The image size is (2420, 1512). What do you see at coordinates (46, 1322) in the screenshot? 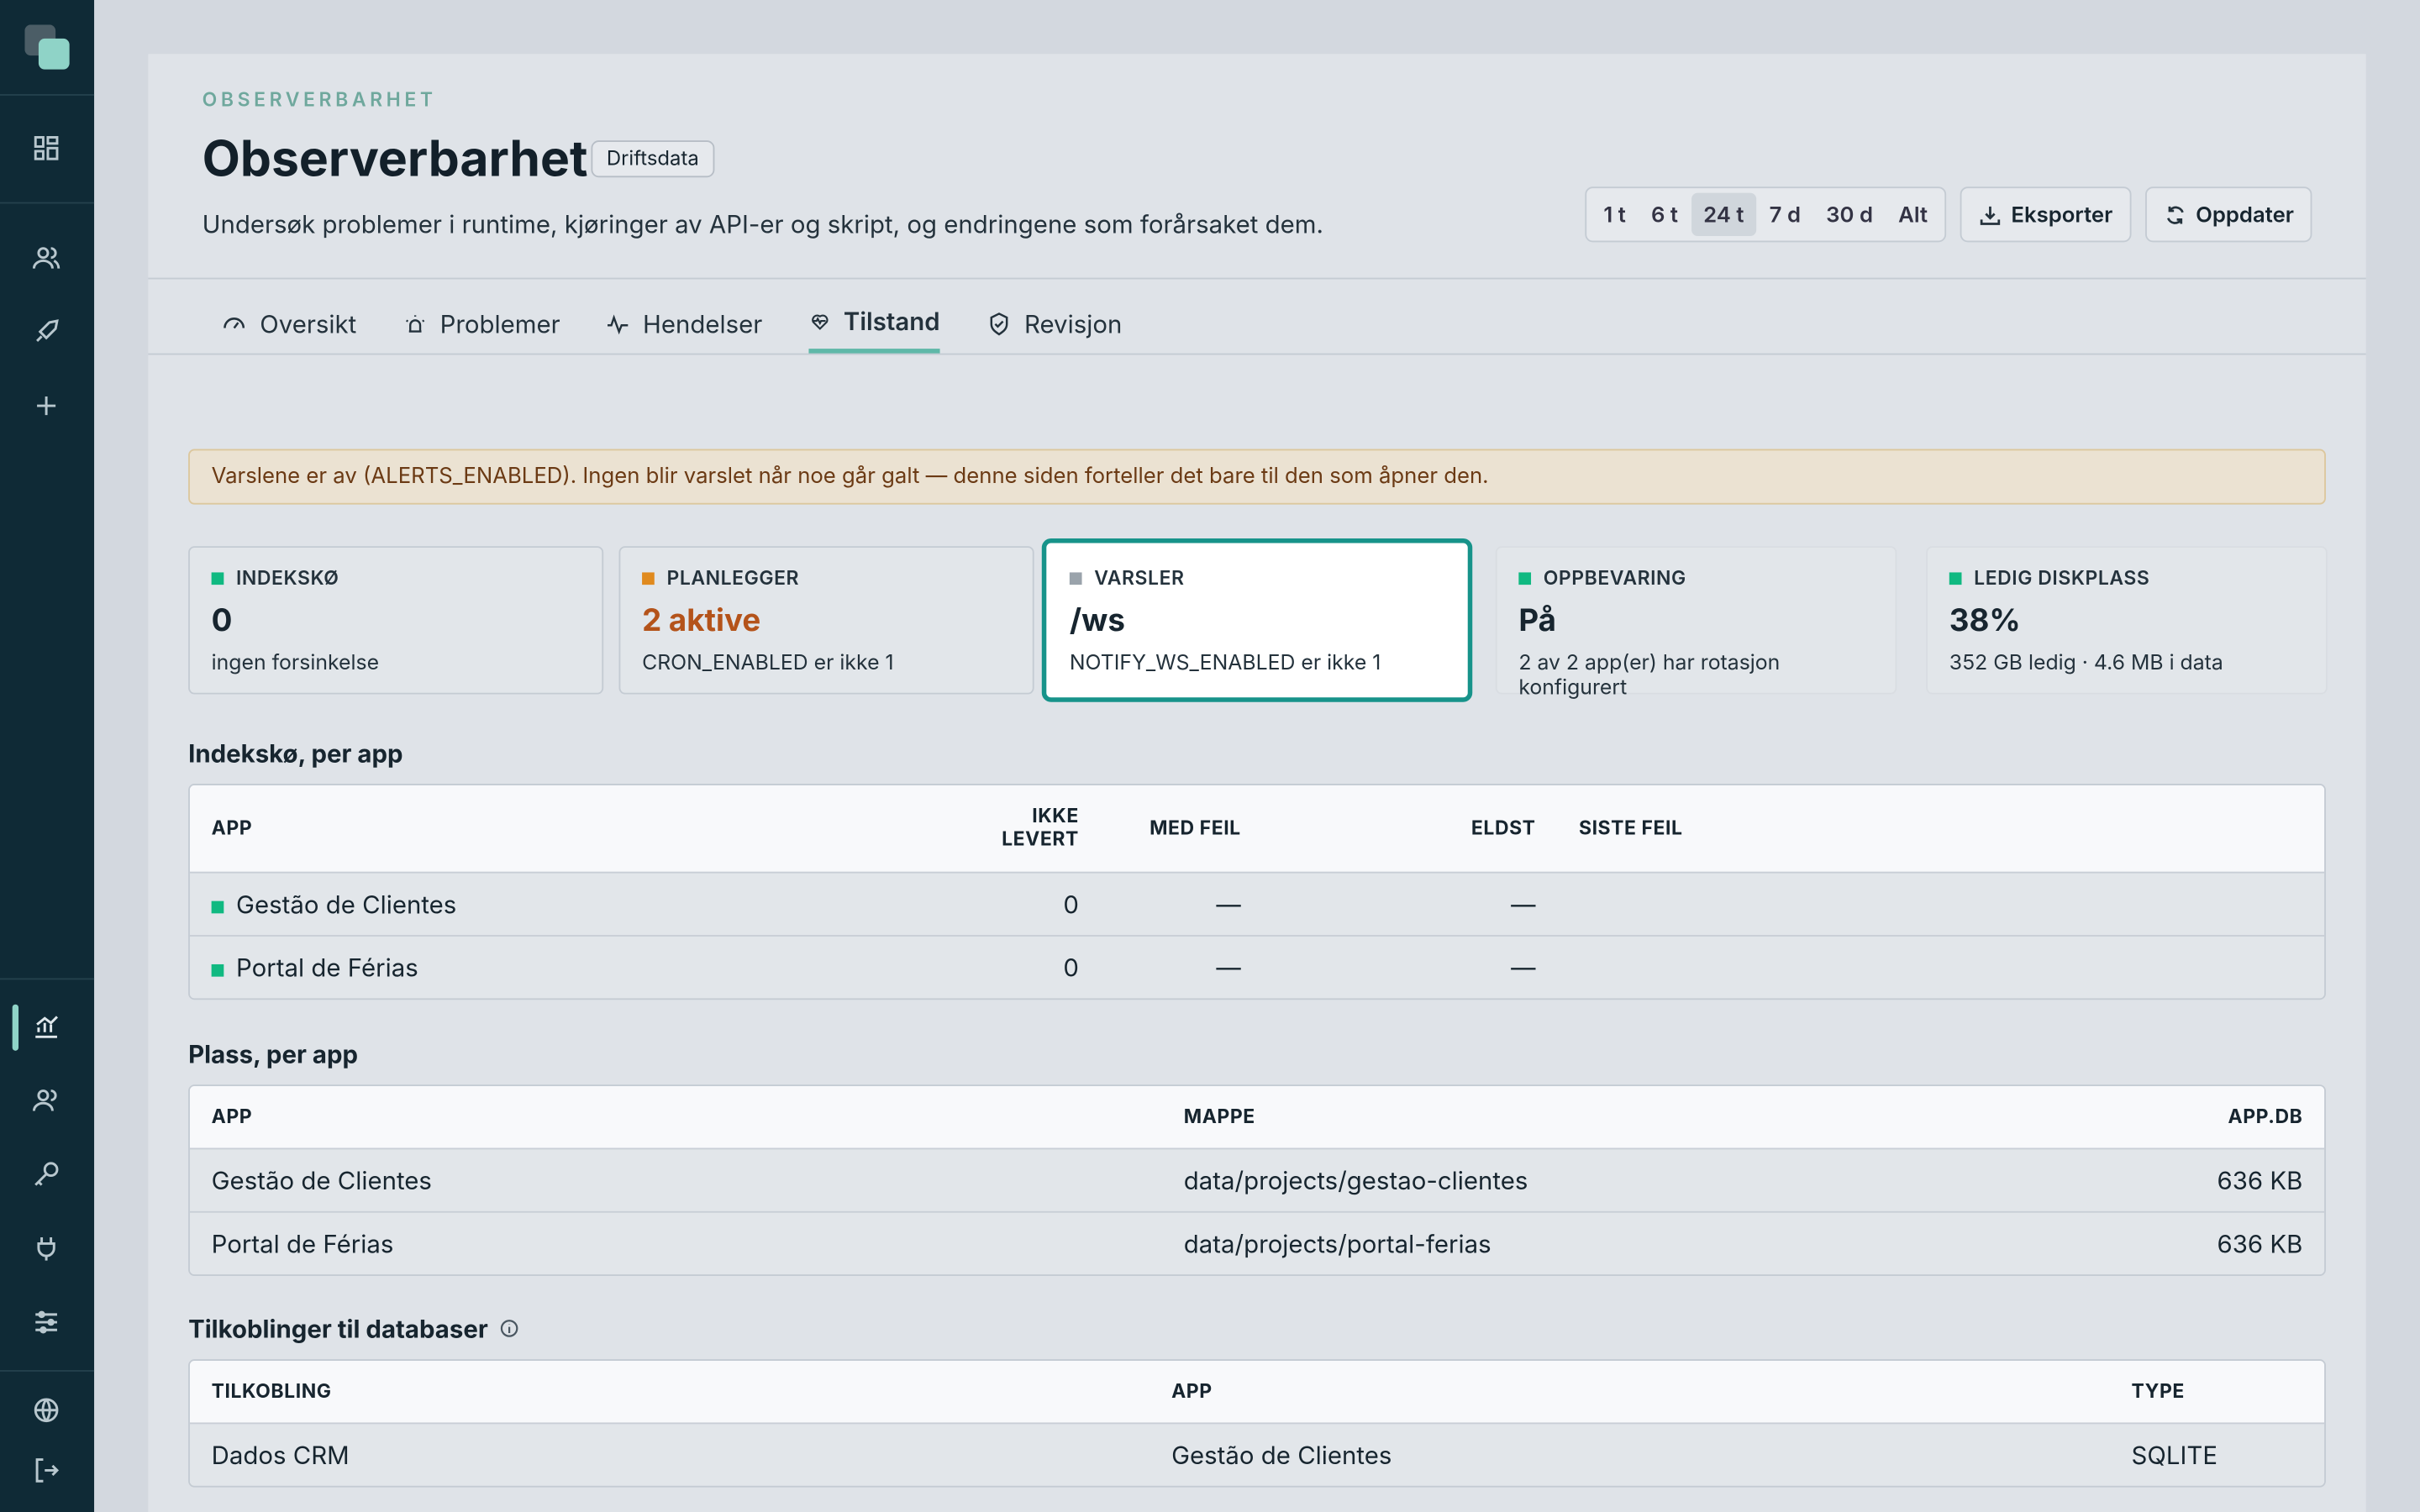
I see `nav-settings` at bounding box center [46, 1322].